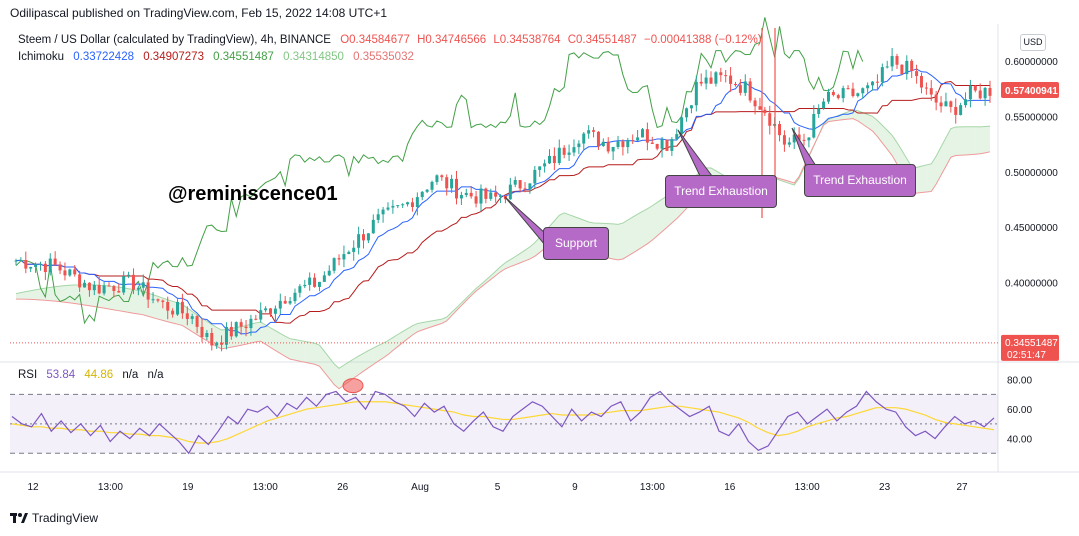 Image resolution: width=1079 pixels, height=536 pixels. What do you see at coordinates (807, 487) in the screenshot?
I see `time-tick-label: 13:00` at bounding box center [807, 487].